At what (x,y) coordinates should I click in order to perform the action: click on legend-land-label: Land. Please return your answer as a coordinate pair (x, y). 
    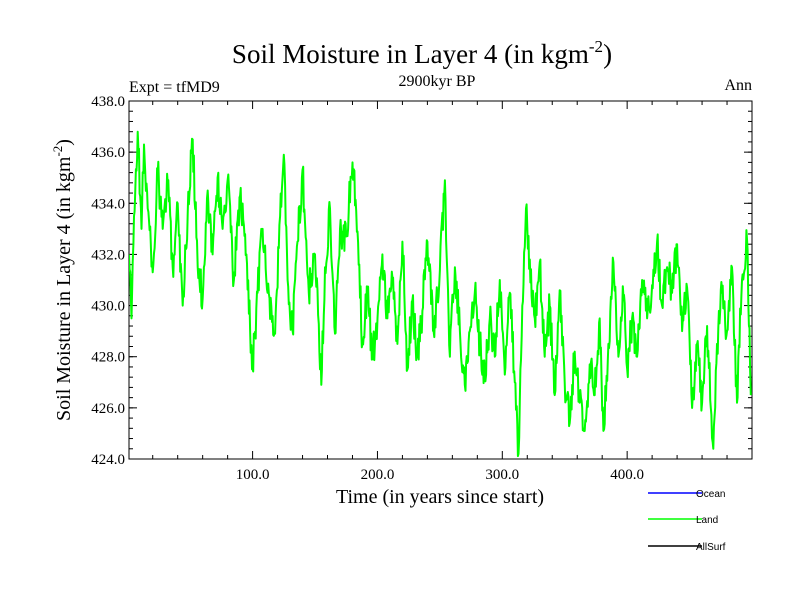
    Looking at the image, I should click on (707, 520).